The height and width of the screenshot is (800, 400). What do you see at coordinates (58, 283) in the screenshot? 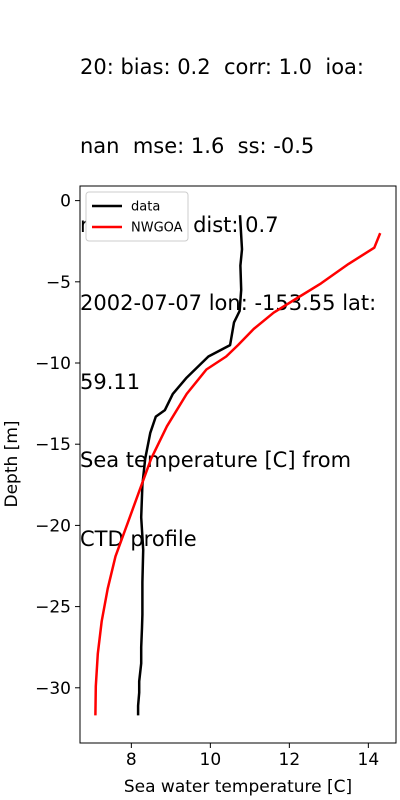
I see `y-tick-label: −5` at bounding box center [58, 283].